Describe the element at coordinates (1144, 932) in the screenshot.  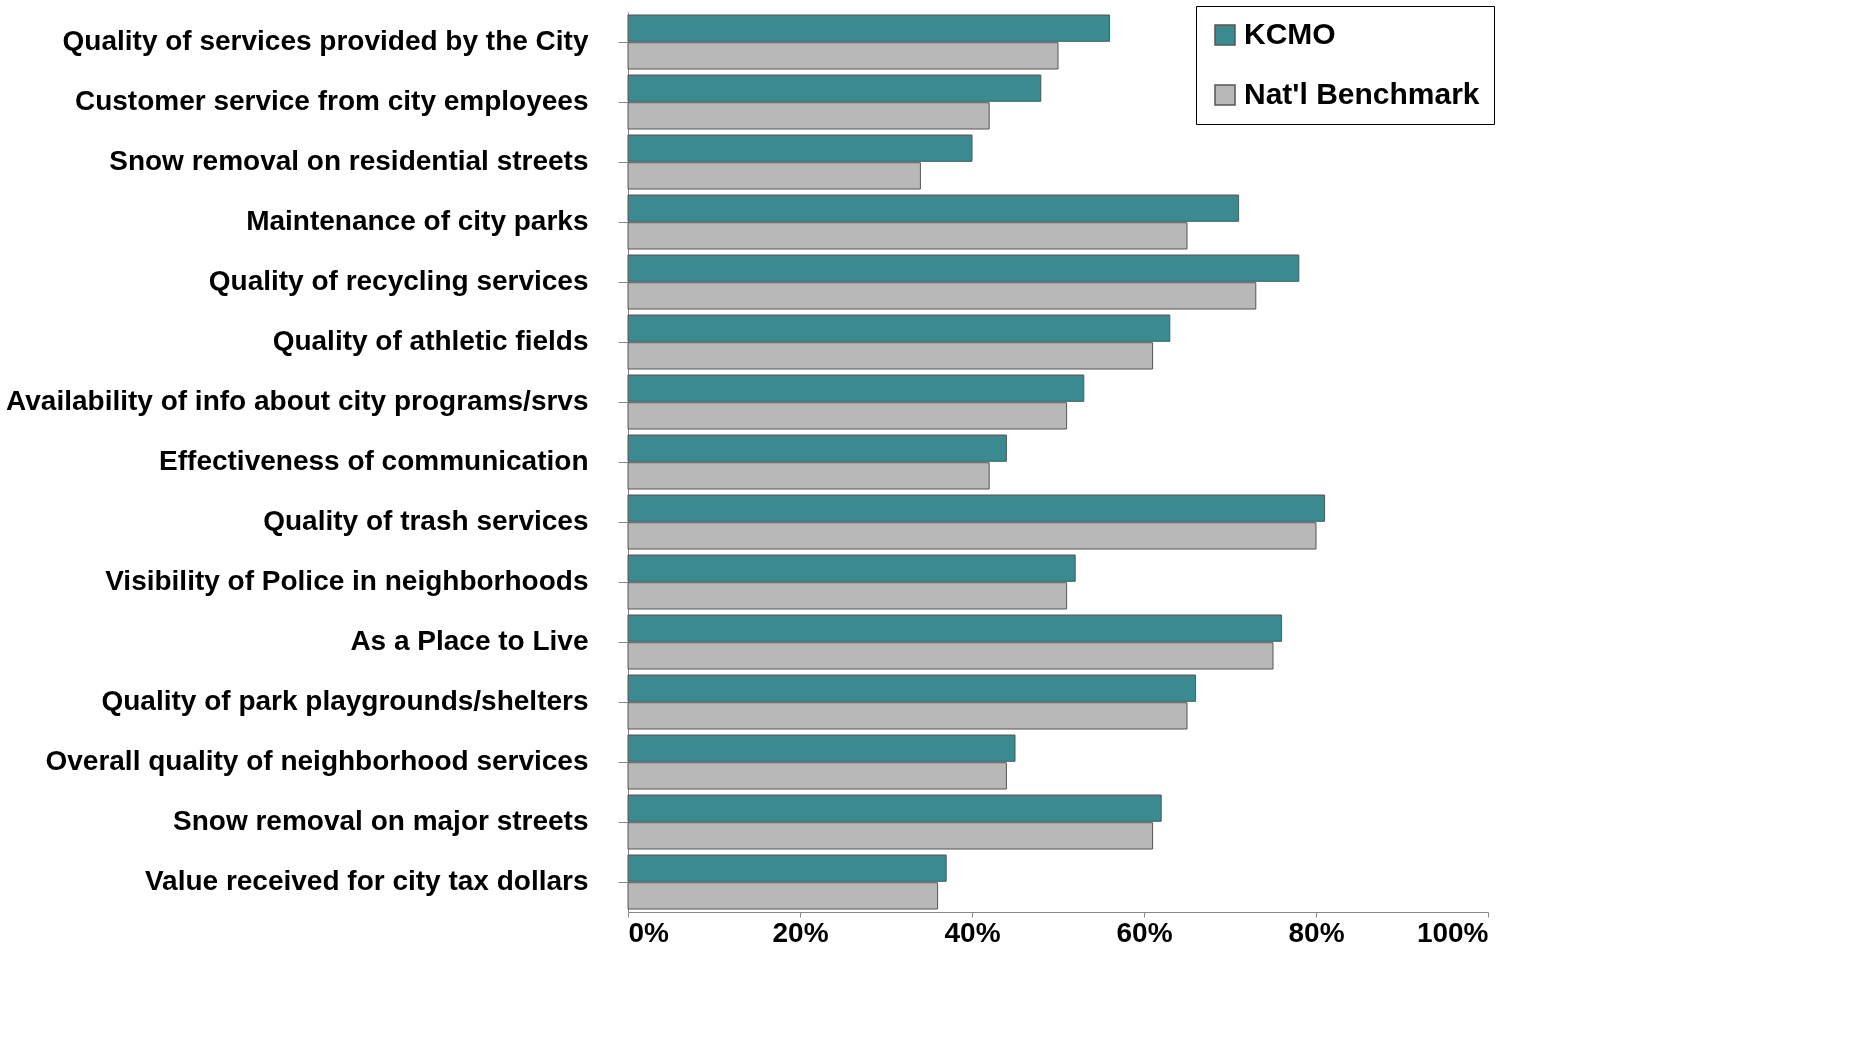
I see `x-tick-label: 60%` at that location.